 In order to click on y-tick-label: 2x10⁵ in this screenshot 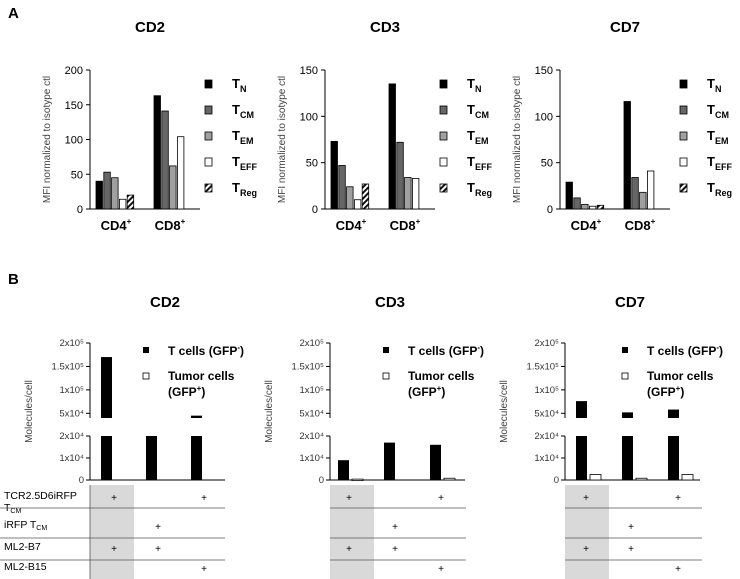, I will do `click(71, 343)`.